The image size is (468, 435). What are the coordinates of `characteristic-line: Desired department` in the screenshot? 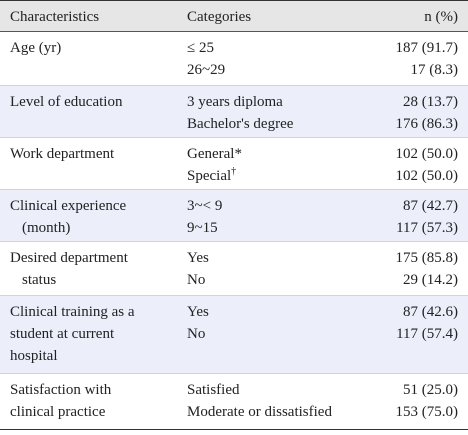 It's located at (69, 258).